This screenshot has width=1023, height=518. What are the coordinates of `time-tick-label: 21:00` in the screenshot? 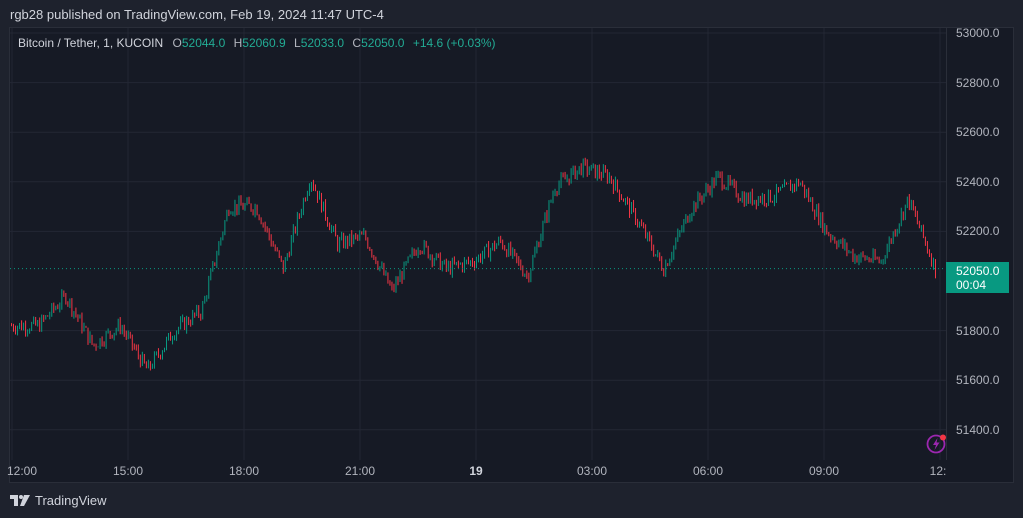 It's located at (360, 471).